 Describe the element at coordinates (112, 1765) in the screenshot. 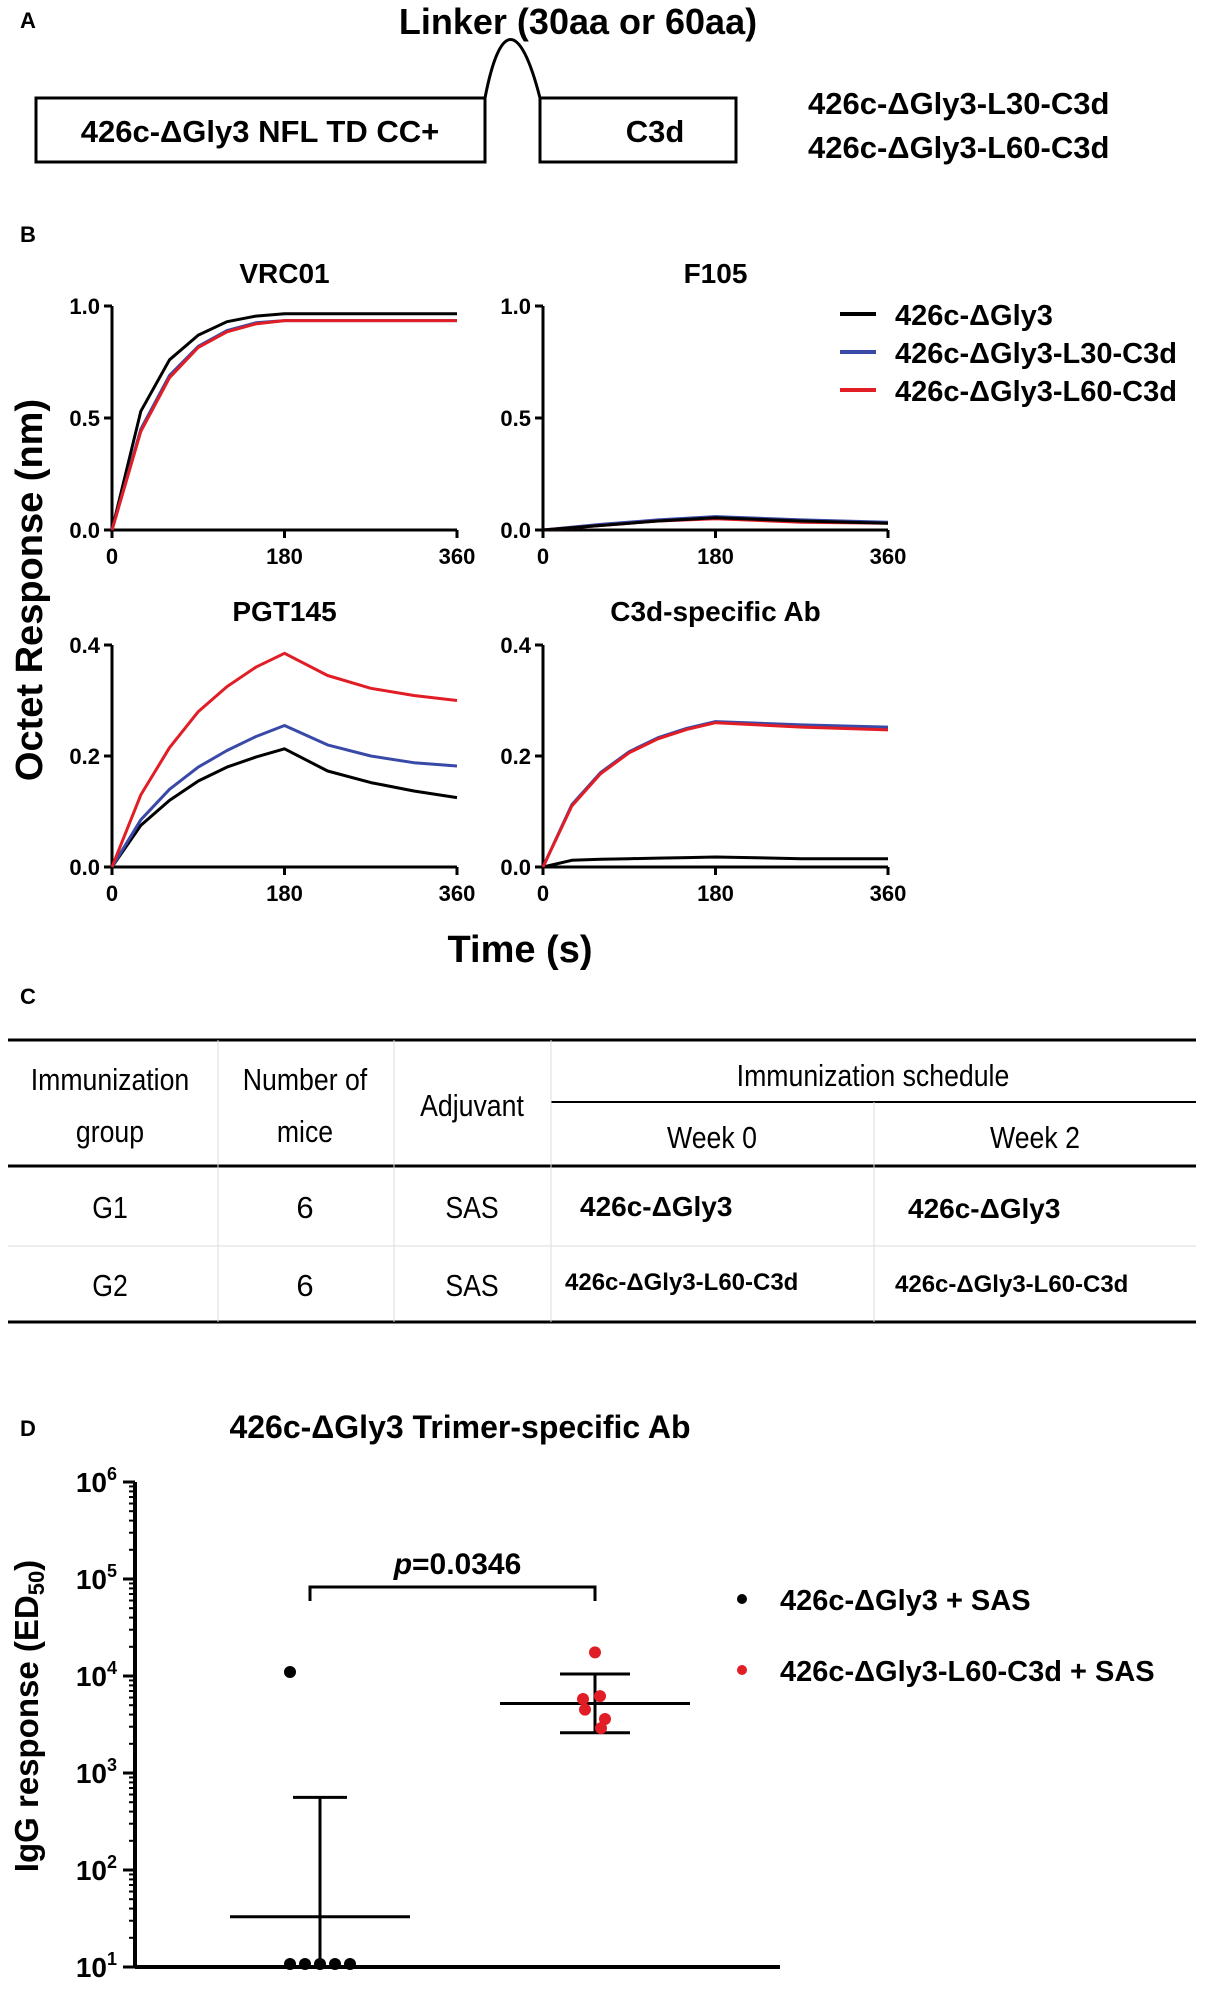

I see `tick-exponent: 3` at that location.